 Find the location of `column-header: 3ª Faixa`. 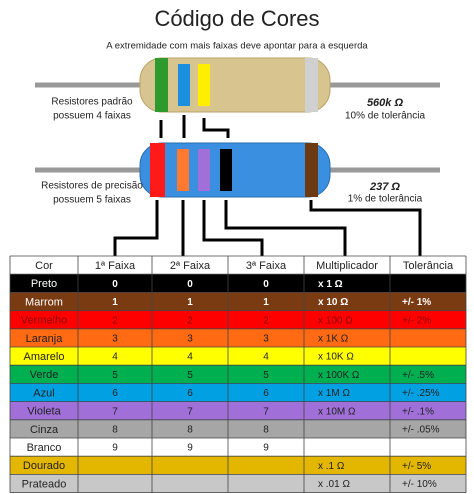

column-header: 3ª Faixa is located at coordinates (266, 266).